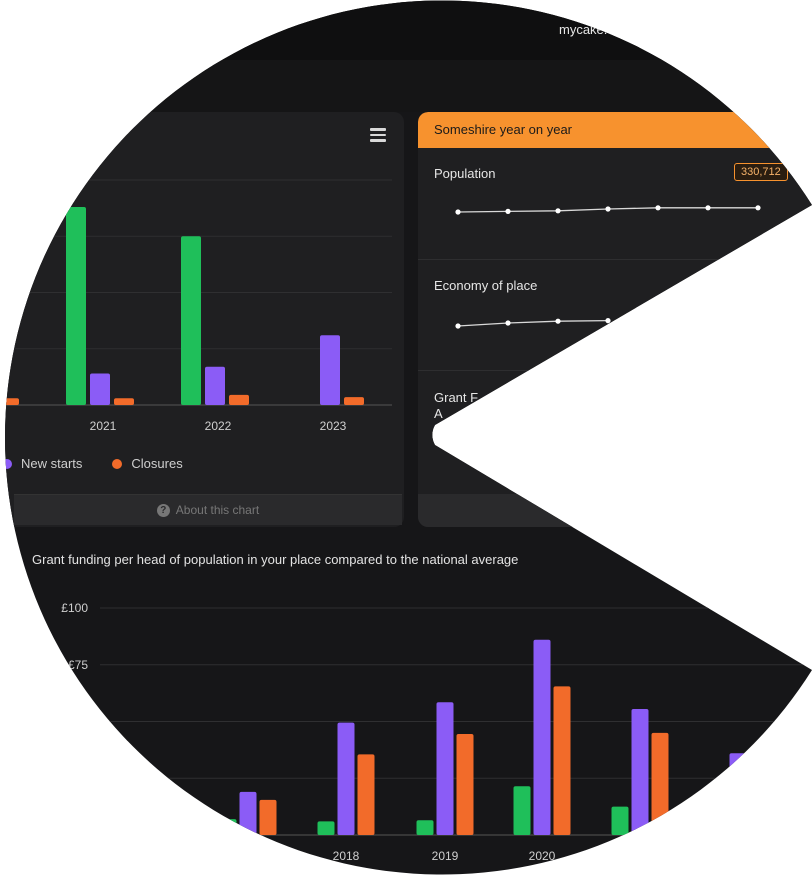  Describe the element at coordinates (406, 86) in the screenshot. I see `sub-bar` at that location.